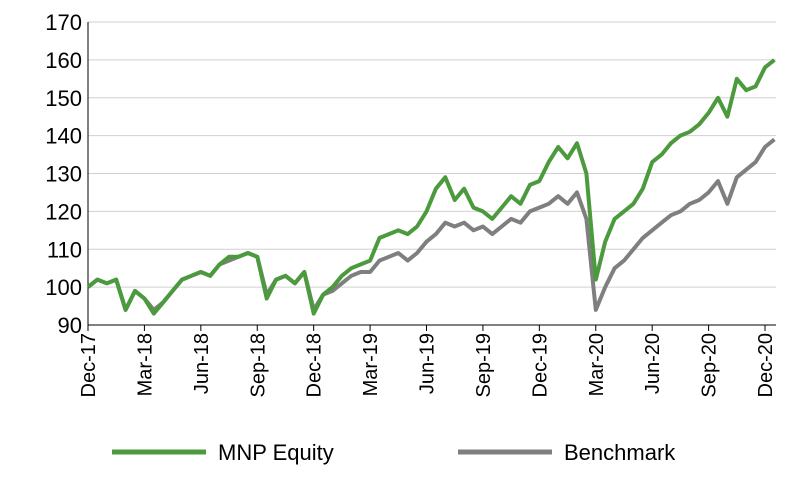 This screenshot has height=486, width=800. Describe the element at coordinates (89, 365) in the screenshot. I see `x-tick-label: Dec-17` at that location.